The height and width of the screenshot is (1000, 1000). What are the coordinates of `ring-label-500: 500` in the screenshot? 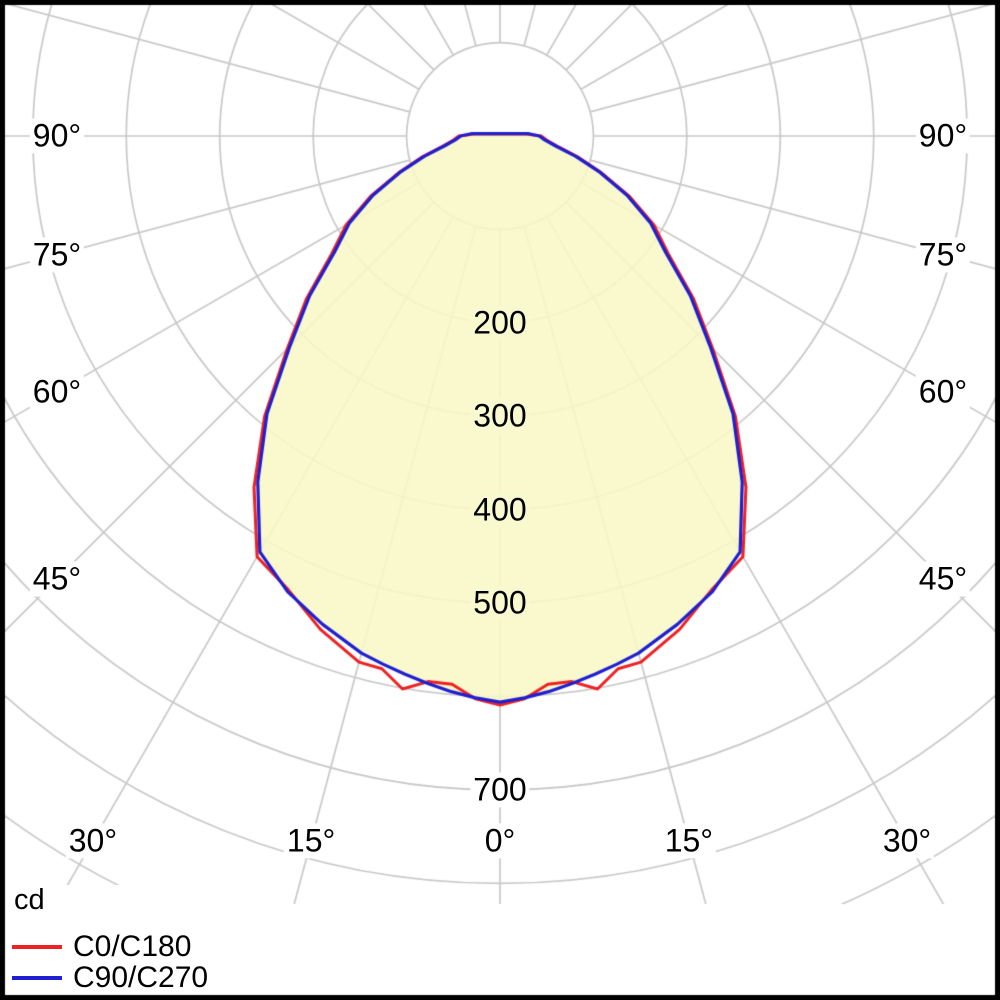 It's located at (500, 603).